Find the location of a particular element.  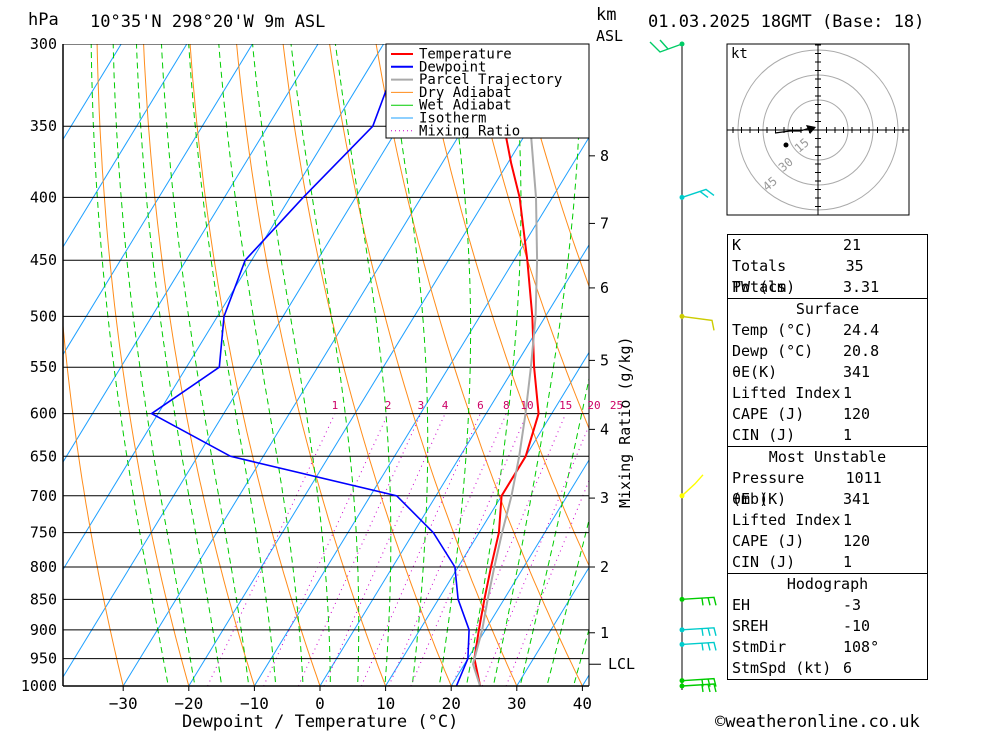

height-tick-label: 6 is located at coordinates (604, 288).